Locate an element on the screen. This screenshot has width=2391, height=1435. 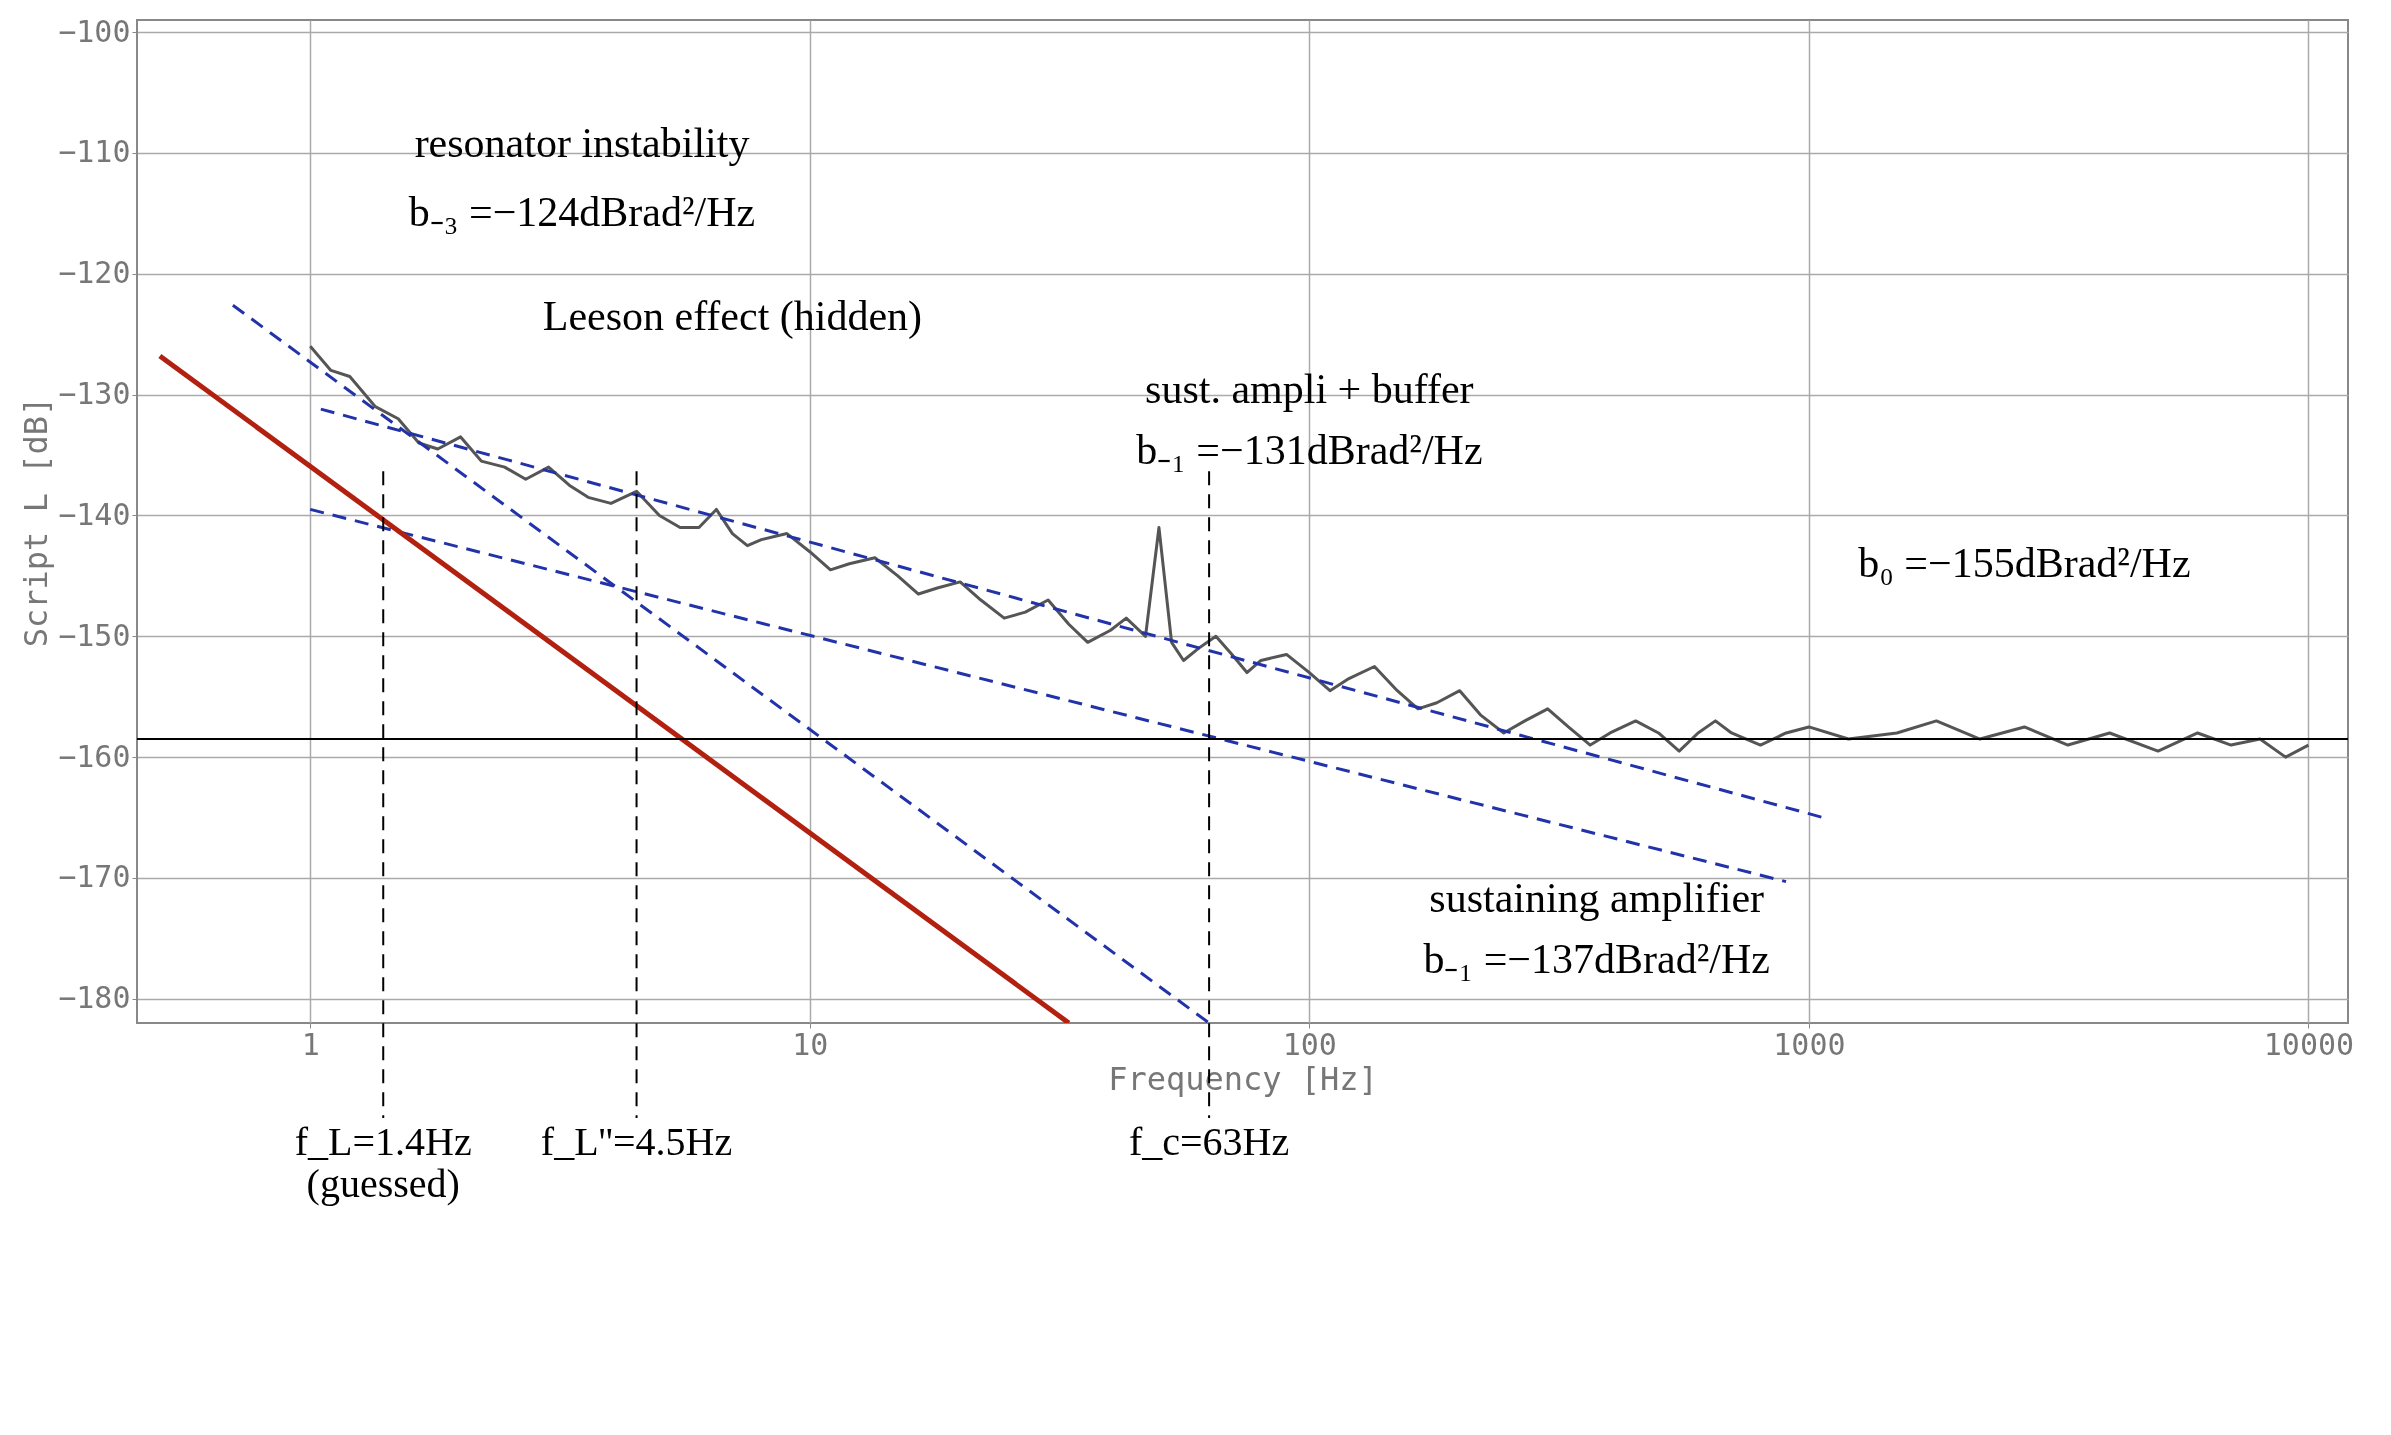
y-axis-title: Script L [dB] is located at coordinates (36, 522).